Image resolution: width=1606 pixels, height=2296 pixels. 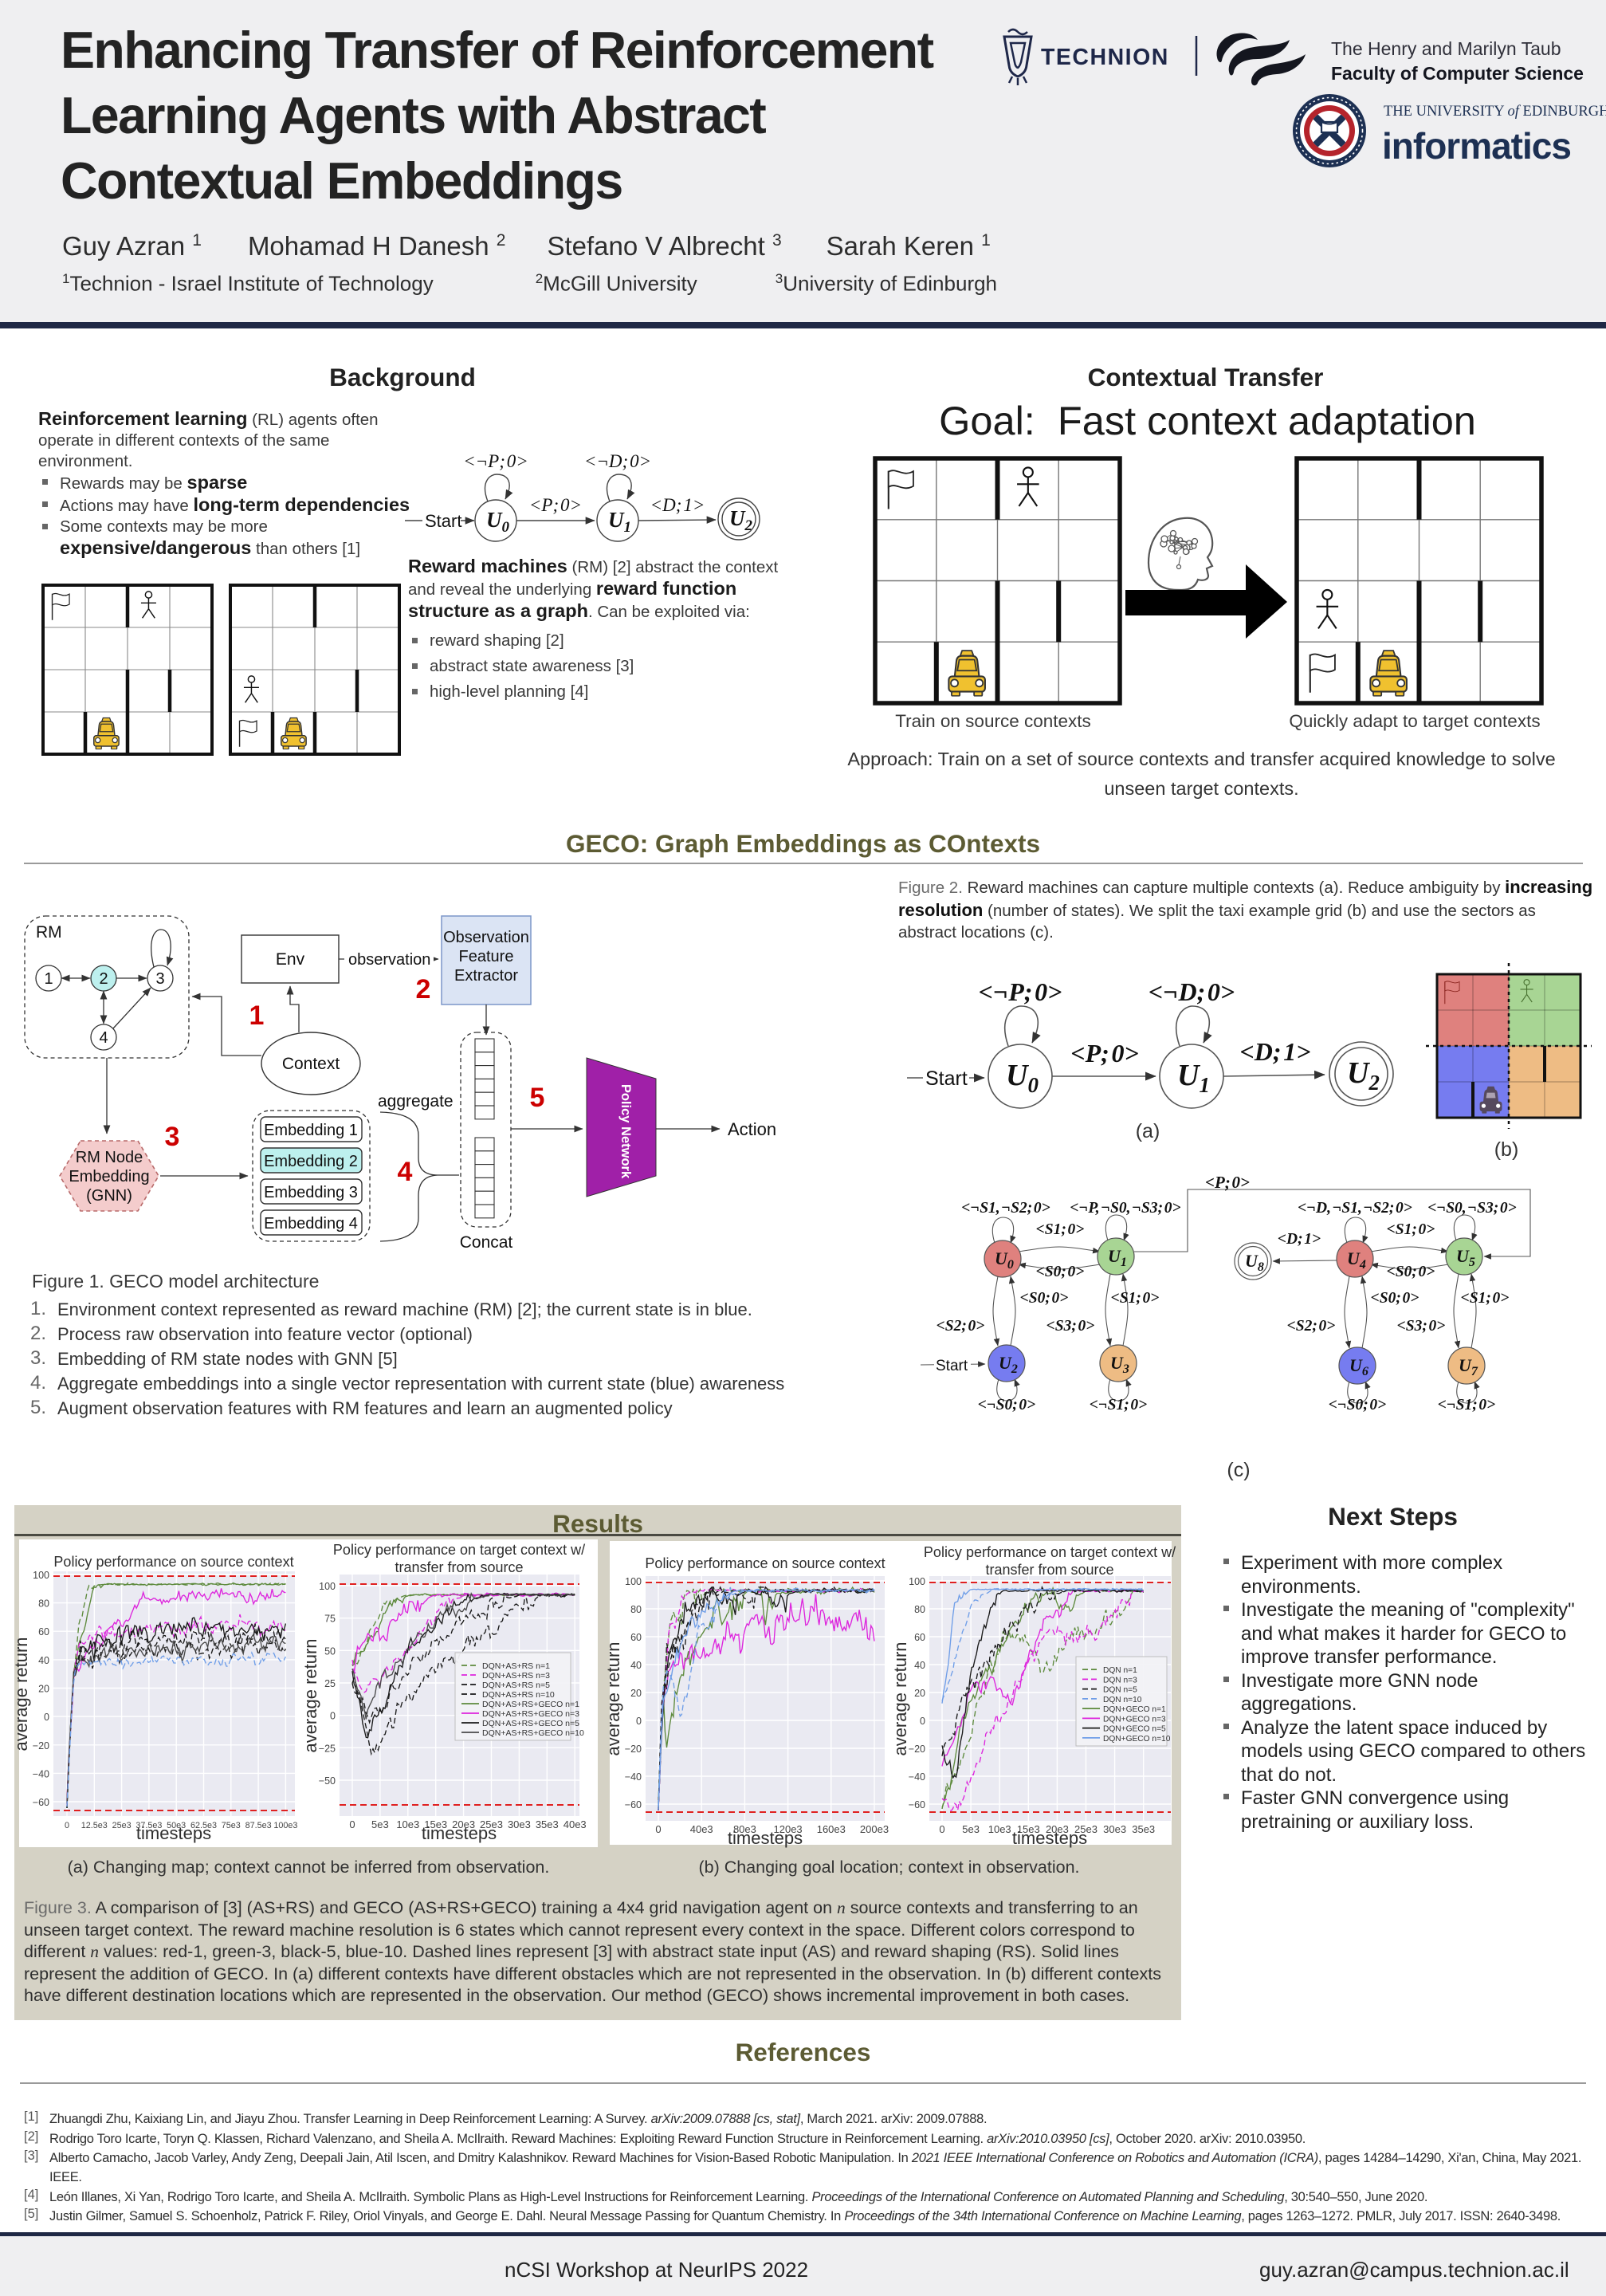 I want to click on svg-text: 75, so click(x=330, y=1619).